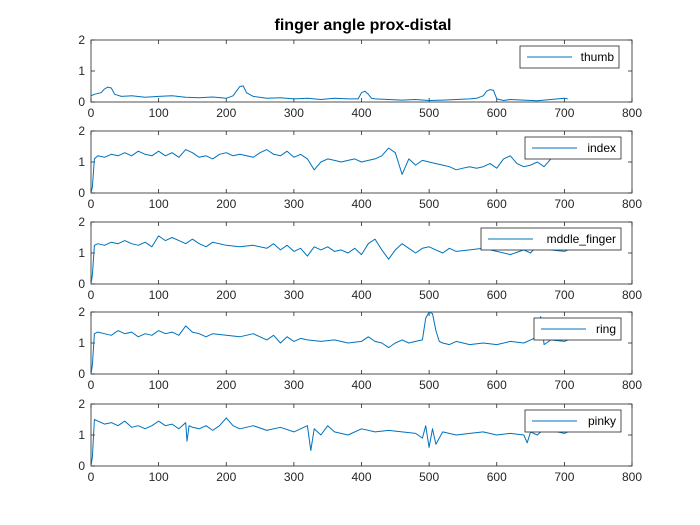 The image size is (700, 525). I want to click on legend-thumb: thumb, so click(569, 57).